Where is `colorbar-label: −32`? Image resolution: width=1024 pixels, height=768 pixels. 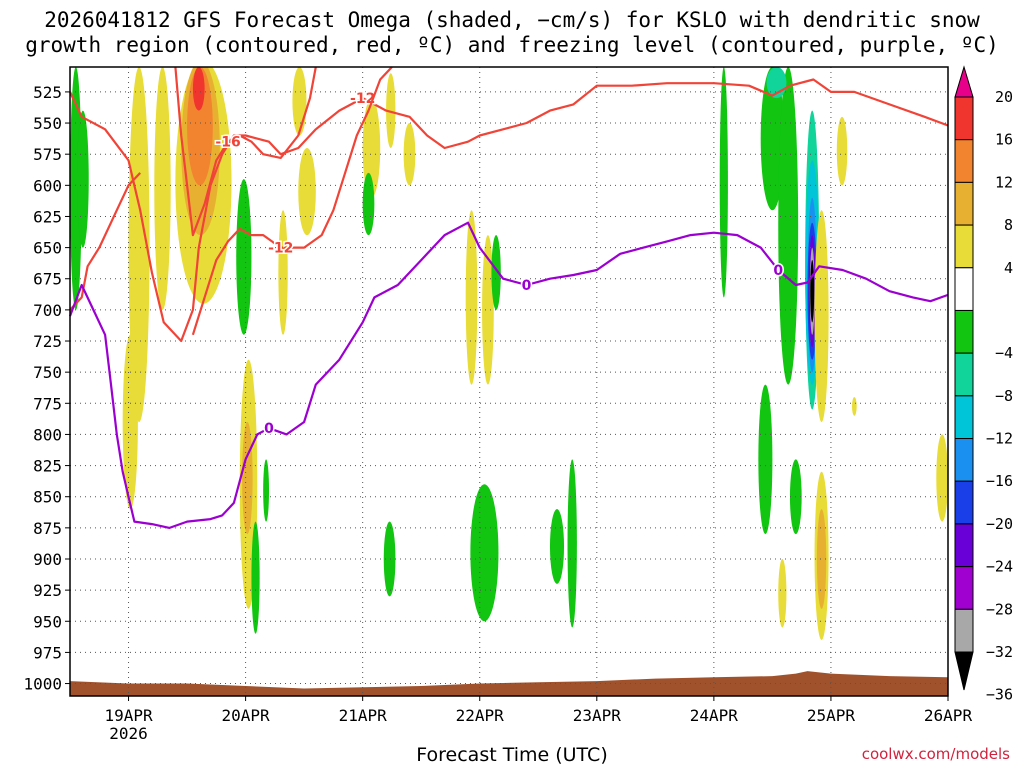
colorbar-label: −32 is located at coordinates (999, 652).